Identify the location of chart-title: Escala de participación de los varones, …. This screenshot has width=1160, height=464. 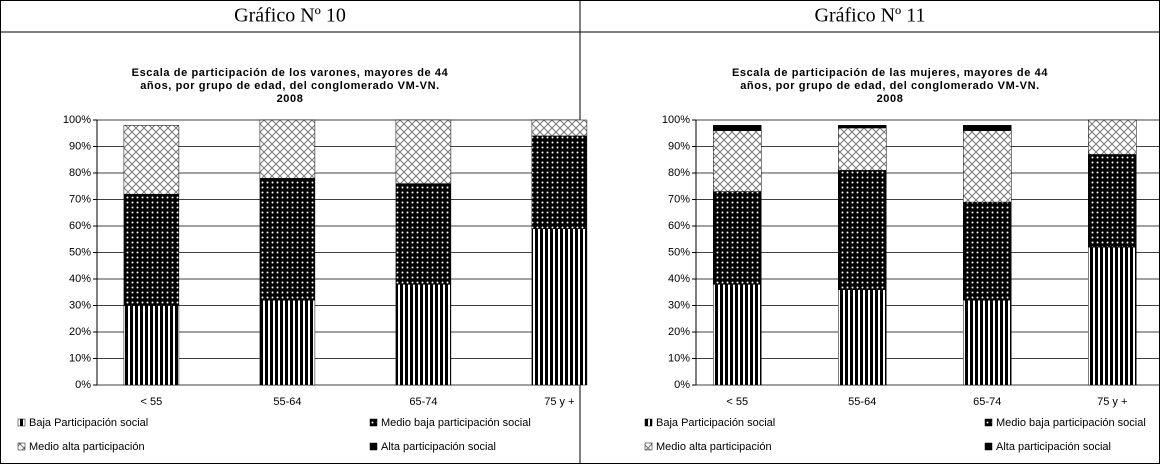
(290, 73).